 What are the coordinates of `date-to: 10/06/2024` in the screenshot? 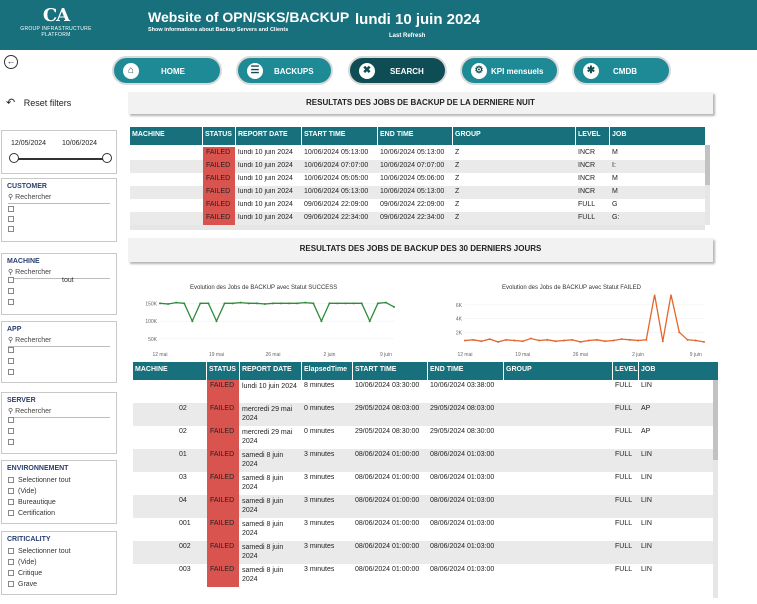 It's located at (80, 143).